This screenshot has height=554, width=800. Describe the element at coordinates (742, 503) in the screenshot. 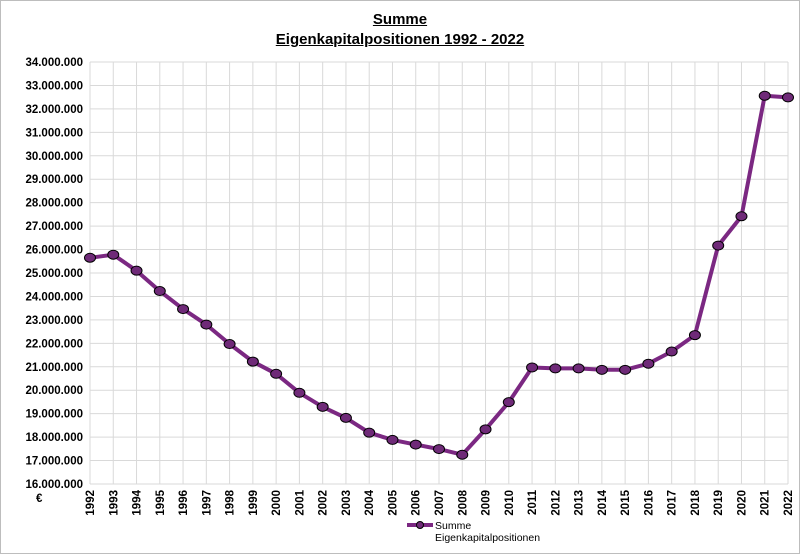

I see `x-tick-label: 2020` at that location.